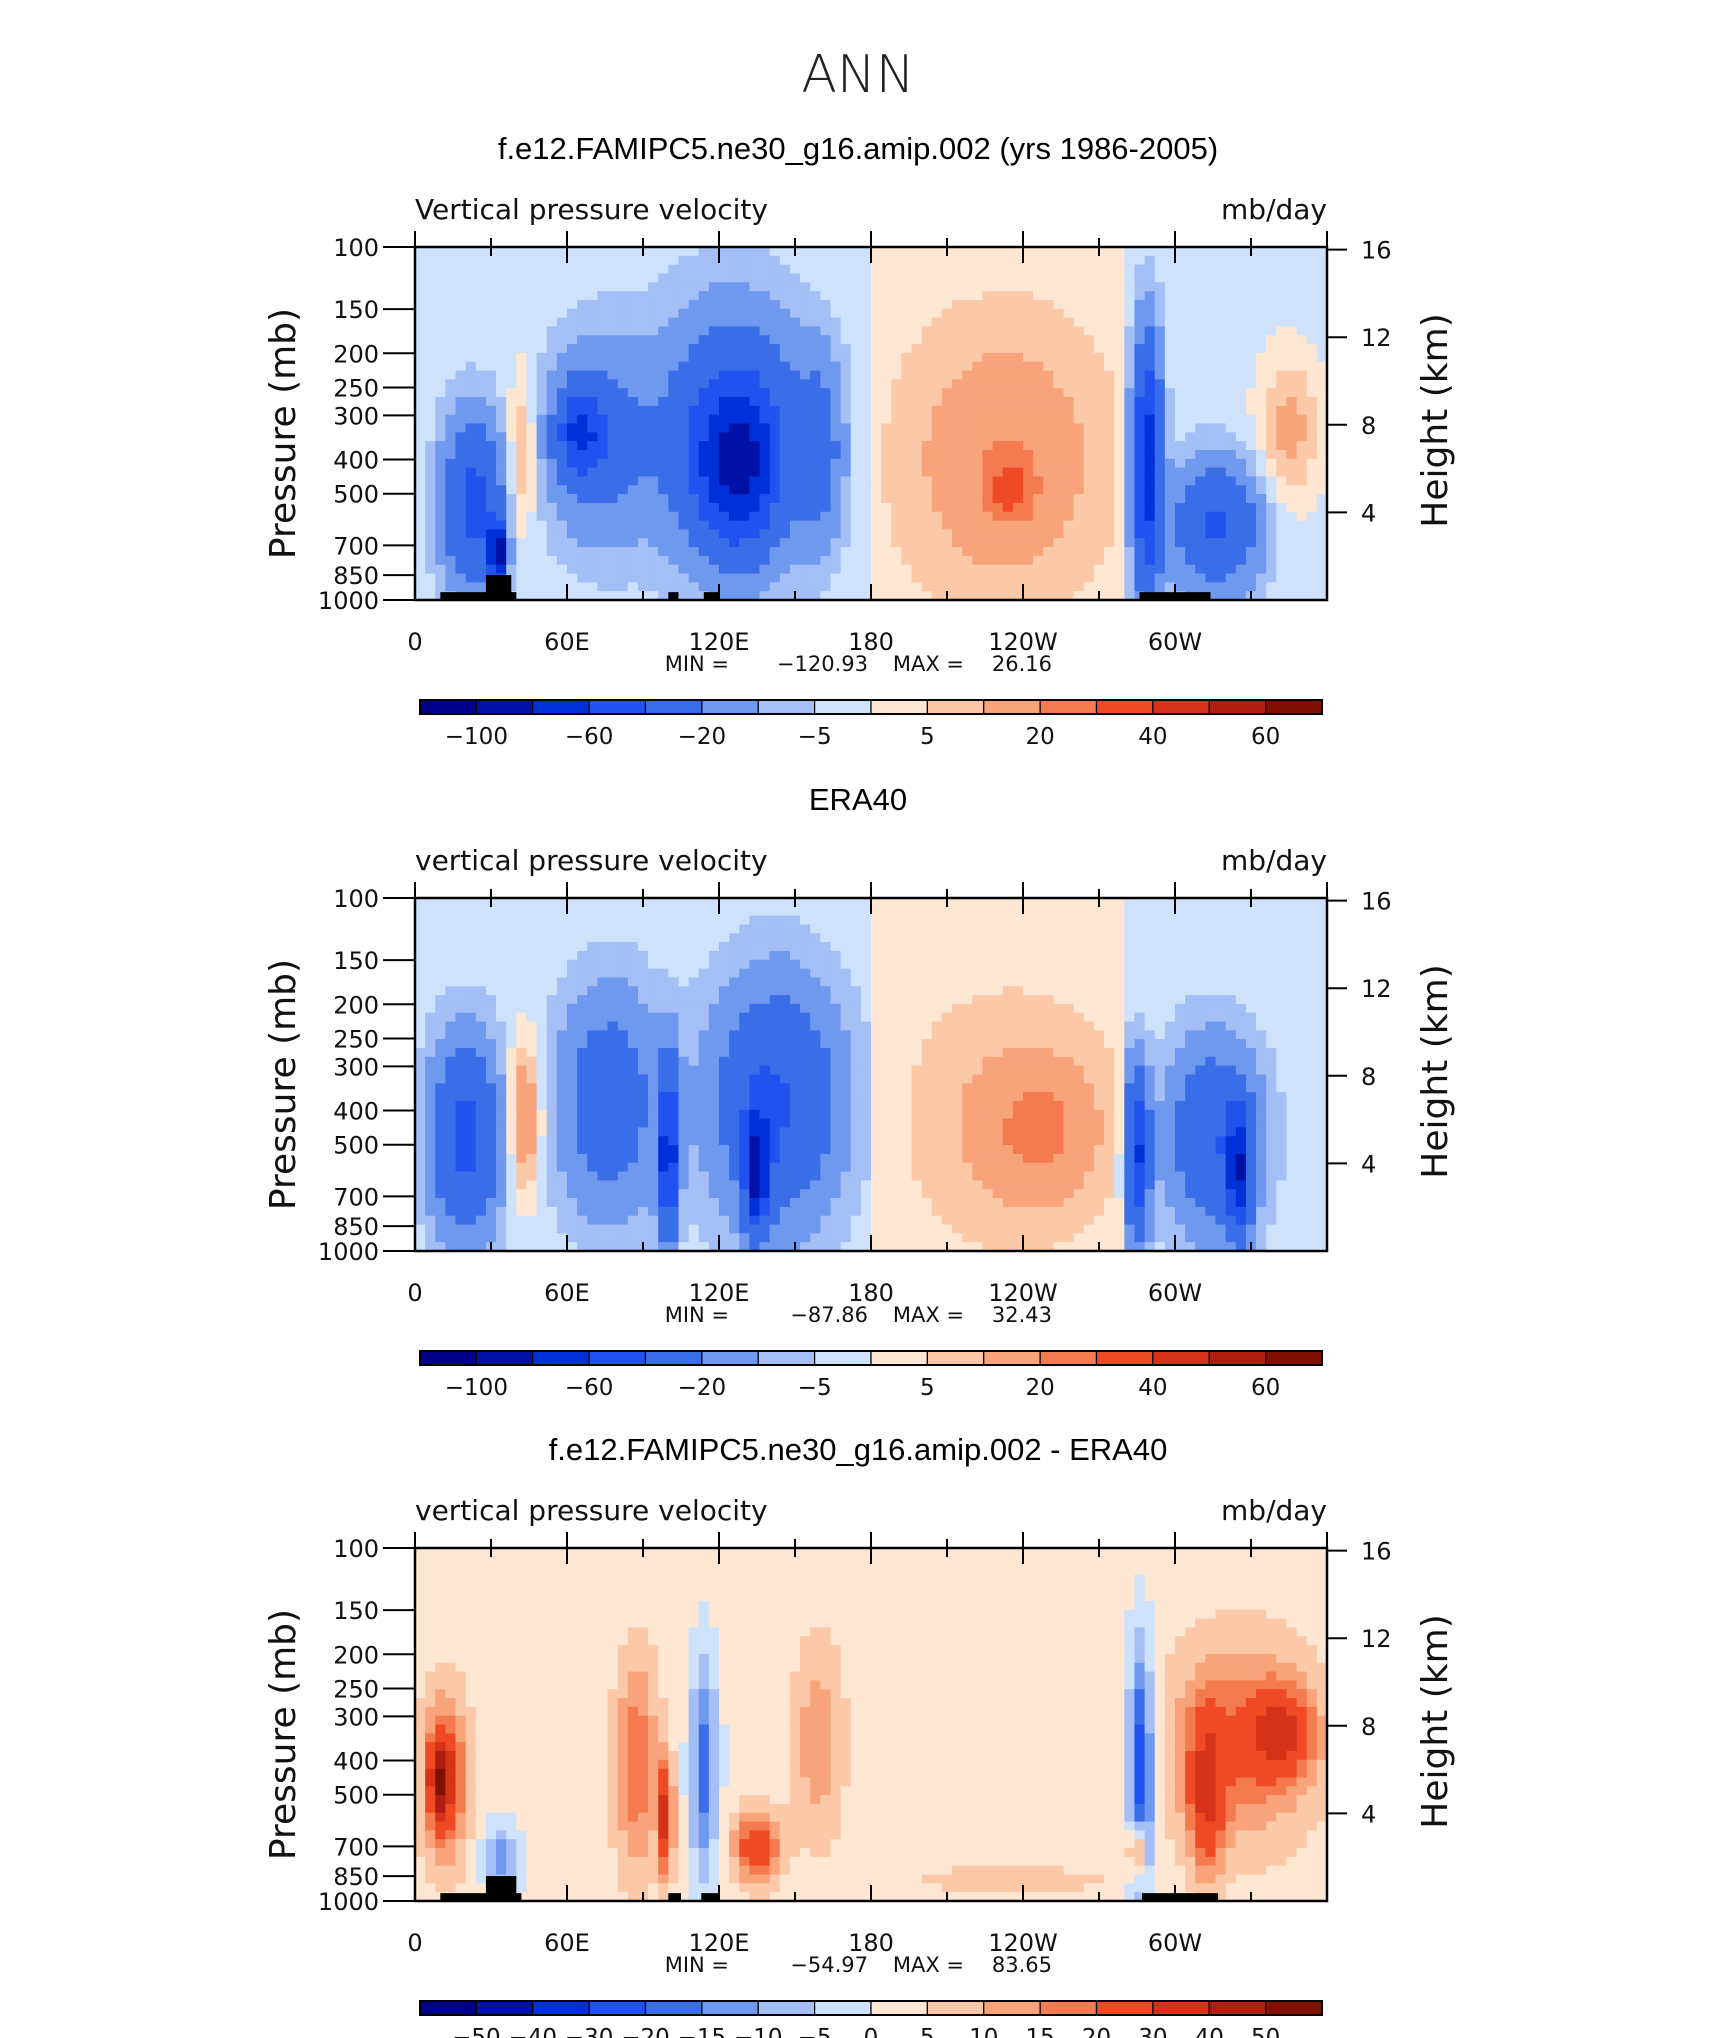  I want to click on units-label: mb/day, so click(1274, 209).